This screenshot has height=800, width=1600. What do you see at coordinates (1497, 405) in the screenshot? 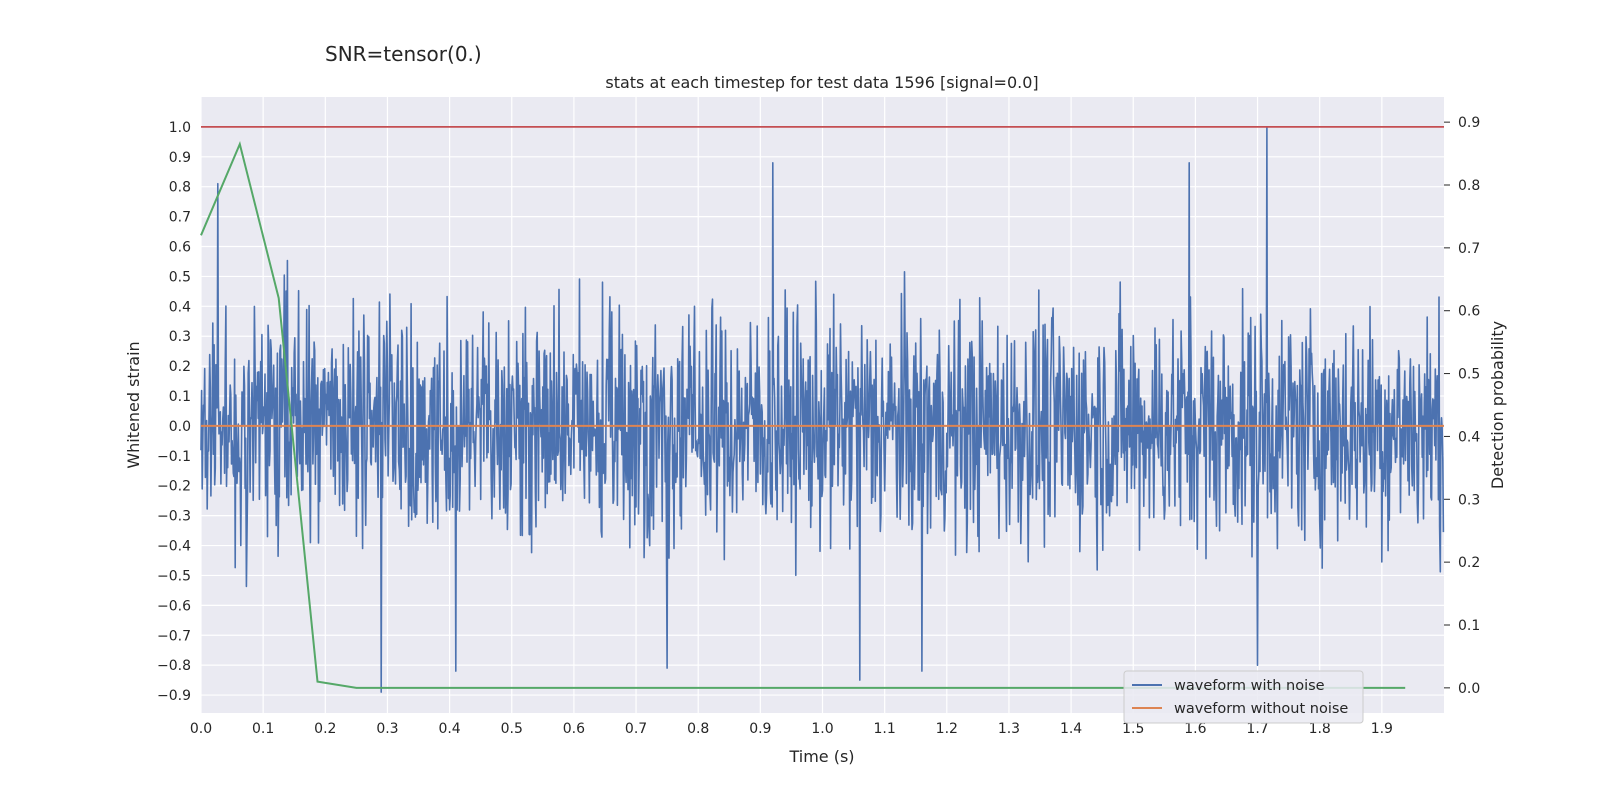
I see `y-right-axis-label: Detection probability` at bounding box center [1497, 405].